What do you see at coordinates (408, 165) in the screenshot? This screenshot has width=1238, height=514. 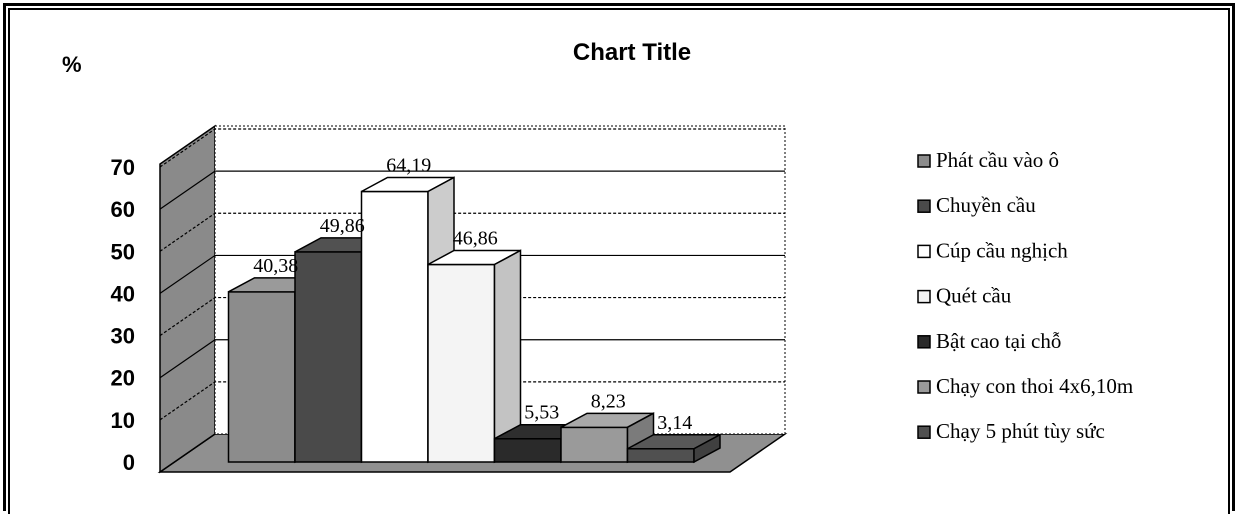 I see `data-label-3: 64,19` at bounding box center [408, 165].